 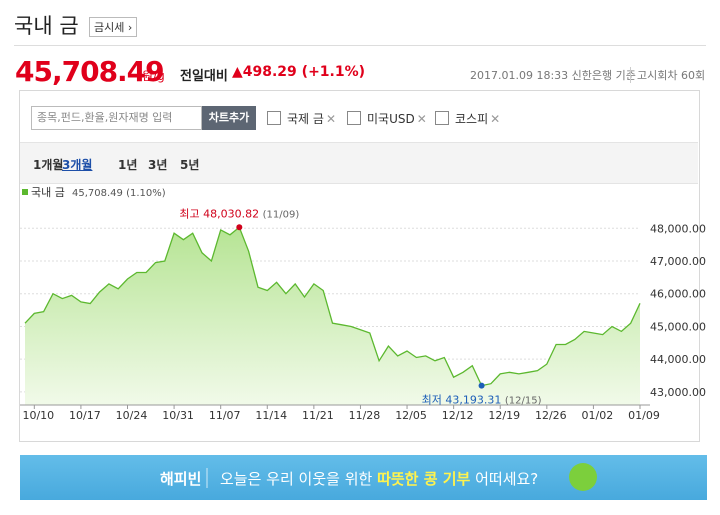 I want to click on divider, so click(x=360, y=45).